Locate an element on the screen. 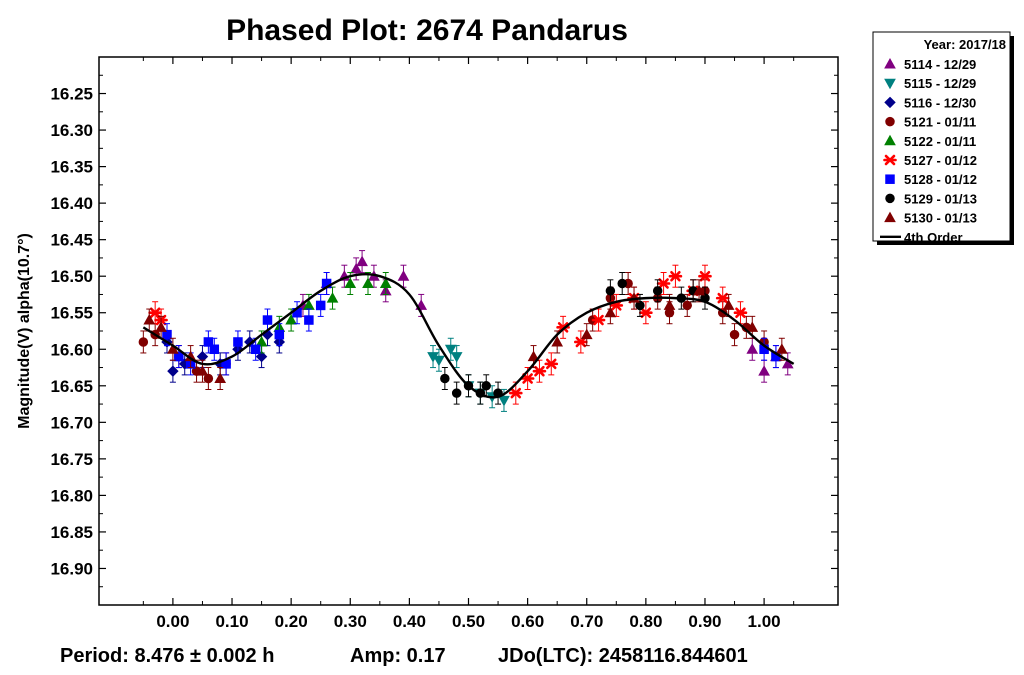 Image resolution: width=1024 pixels, height=675 pixels. x-tick-label: 0.60 is located at coordinates (527, 621).